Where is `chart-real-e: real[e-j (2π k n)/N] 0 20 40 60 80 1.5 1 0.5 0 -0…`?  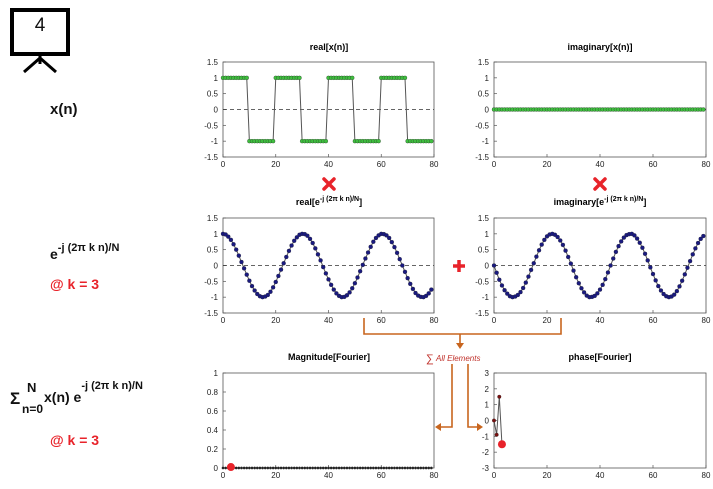
chart-real-e: real[e-j (2π k n)/N] 0 20 40 60 80 1.5 1 0.5 0 -0… is located at coordinates (321, 260).